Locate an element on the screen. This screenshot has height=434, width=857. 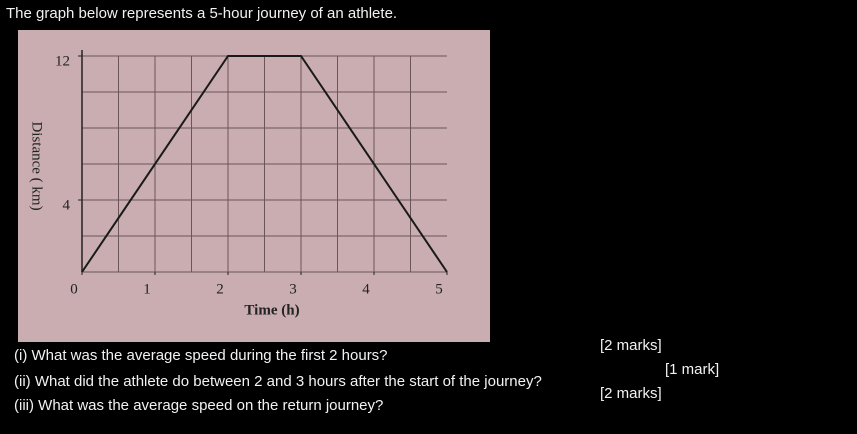
x-tick-label: 0 is located at coordinates (74, 289).